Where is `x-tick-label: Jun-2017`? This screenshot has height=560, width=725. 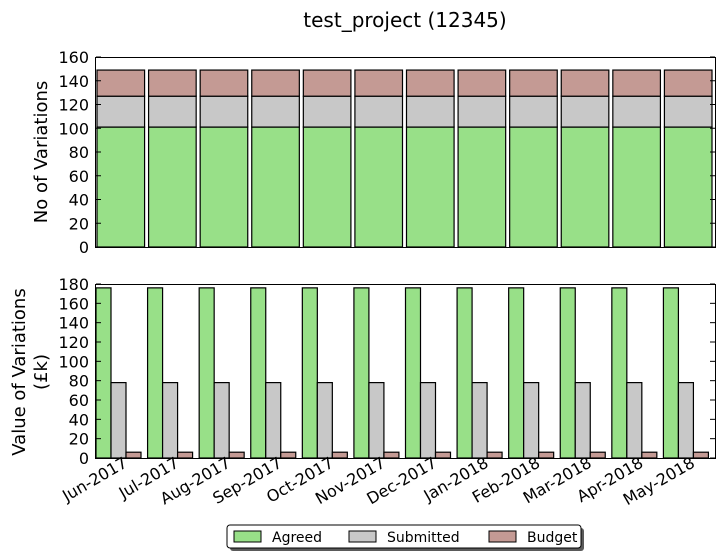
x-tick-label: Jun-2017 is located at coordinates (94, 479).